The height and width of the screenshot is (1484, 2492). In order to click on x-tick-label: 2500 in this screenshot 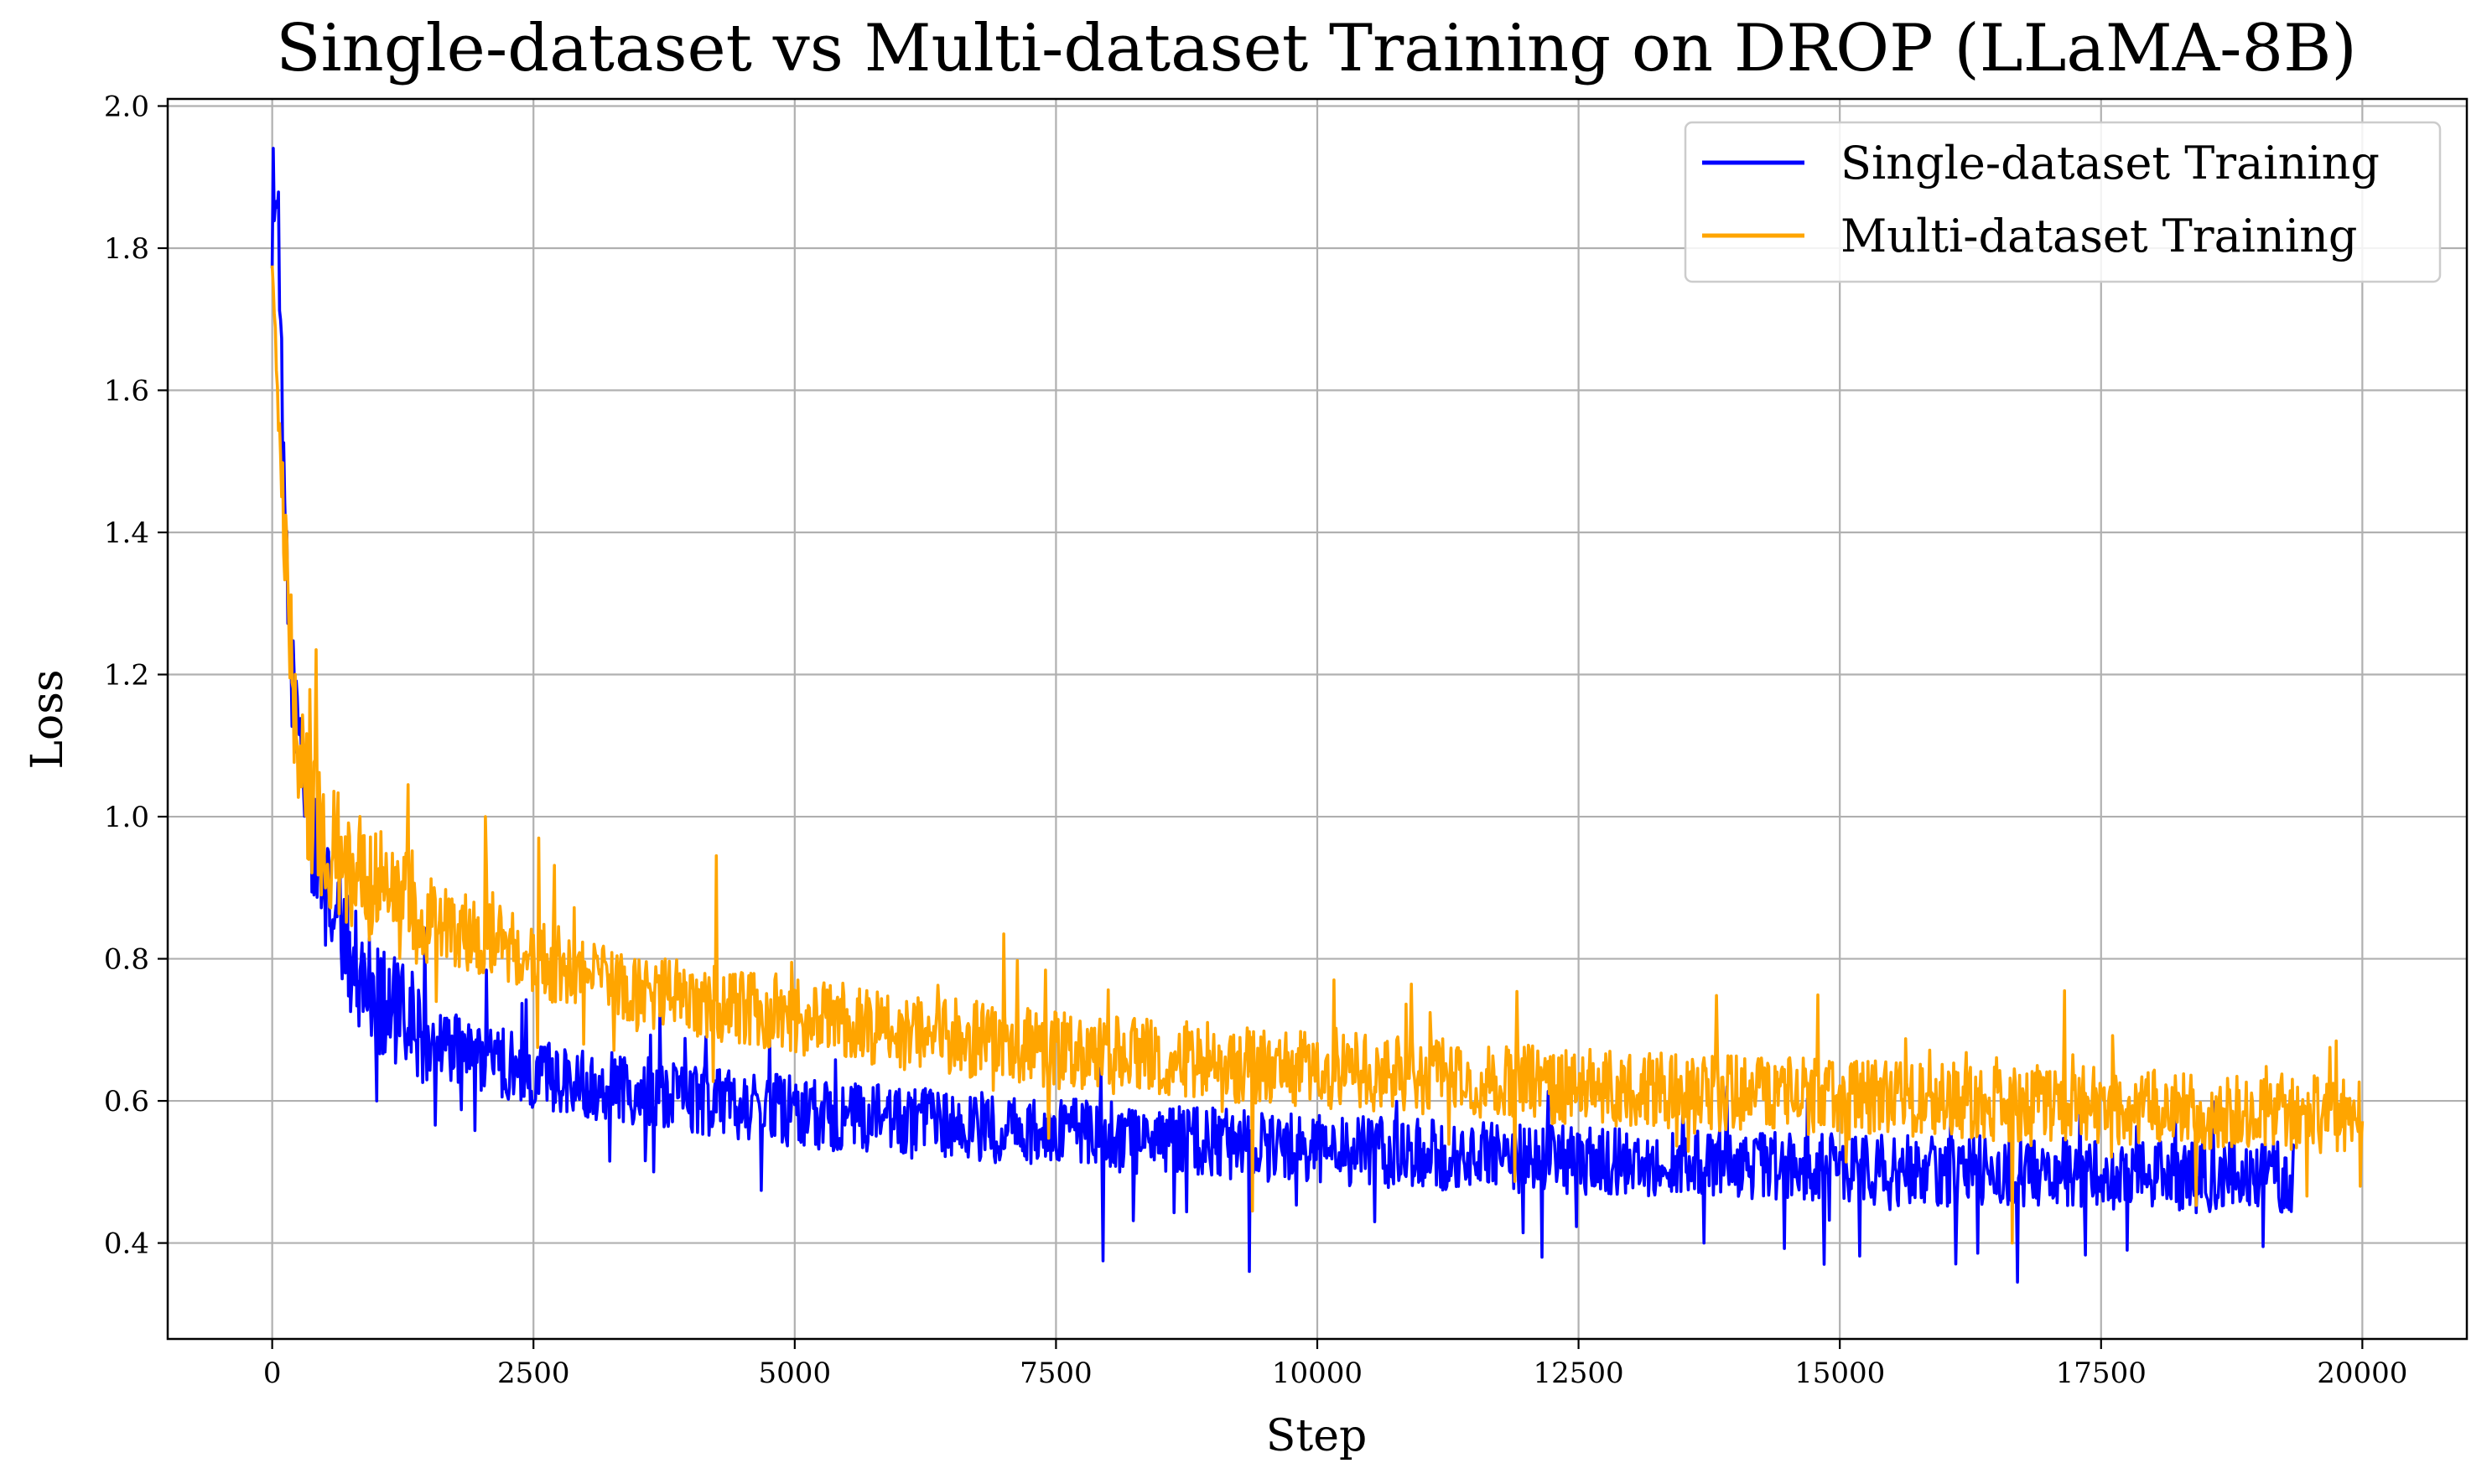, I will do `click(533, 1373)`.